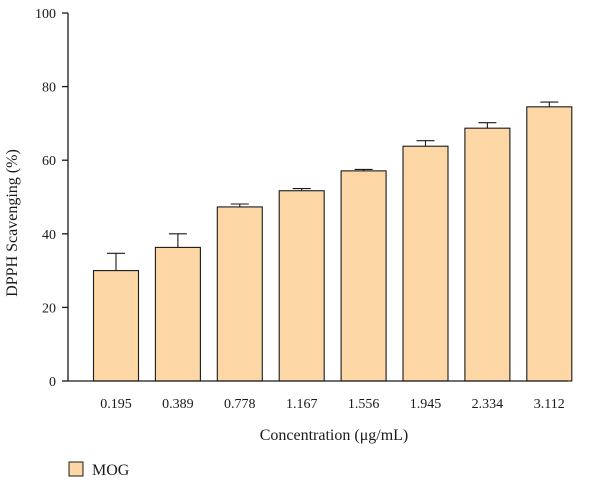  What do you see at coordinates (549, 404) in the screenshot?
I see `x-tick-label: 3.112` at bounding box center [549, 404].